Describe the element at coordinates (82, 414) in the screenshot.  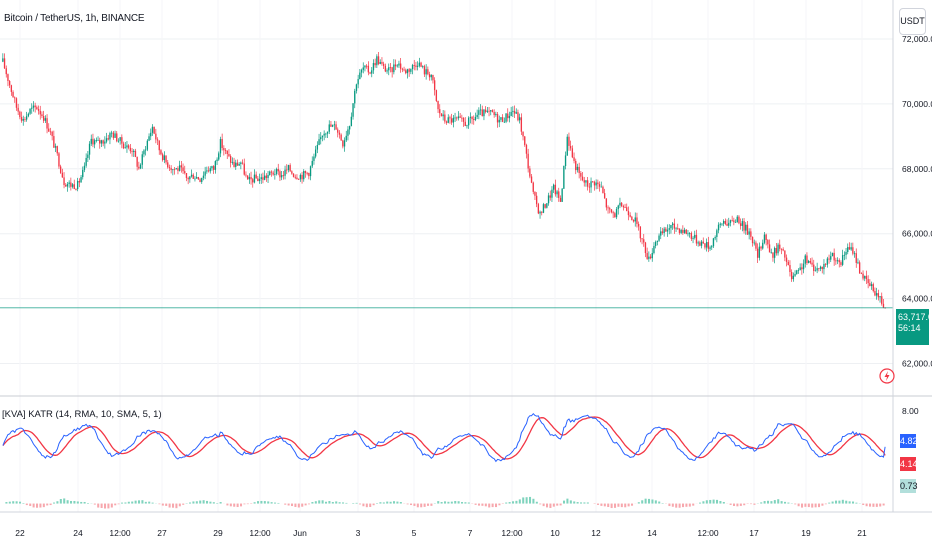
I see `indicator-title: [KVA] KATR (14, RMA, 10, SMA, 5, 1)` at that location.